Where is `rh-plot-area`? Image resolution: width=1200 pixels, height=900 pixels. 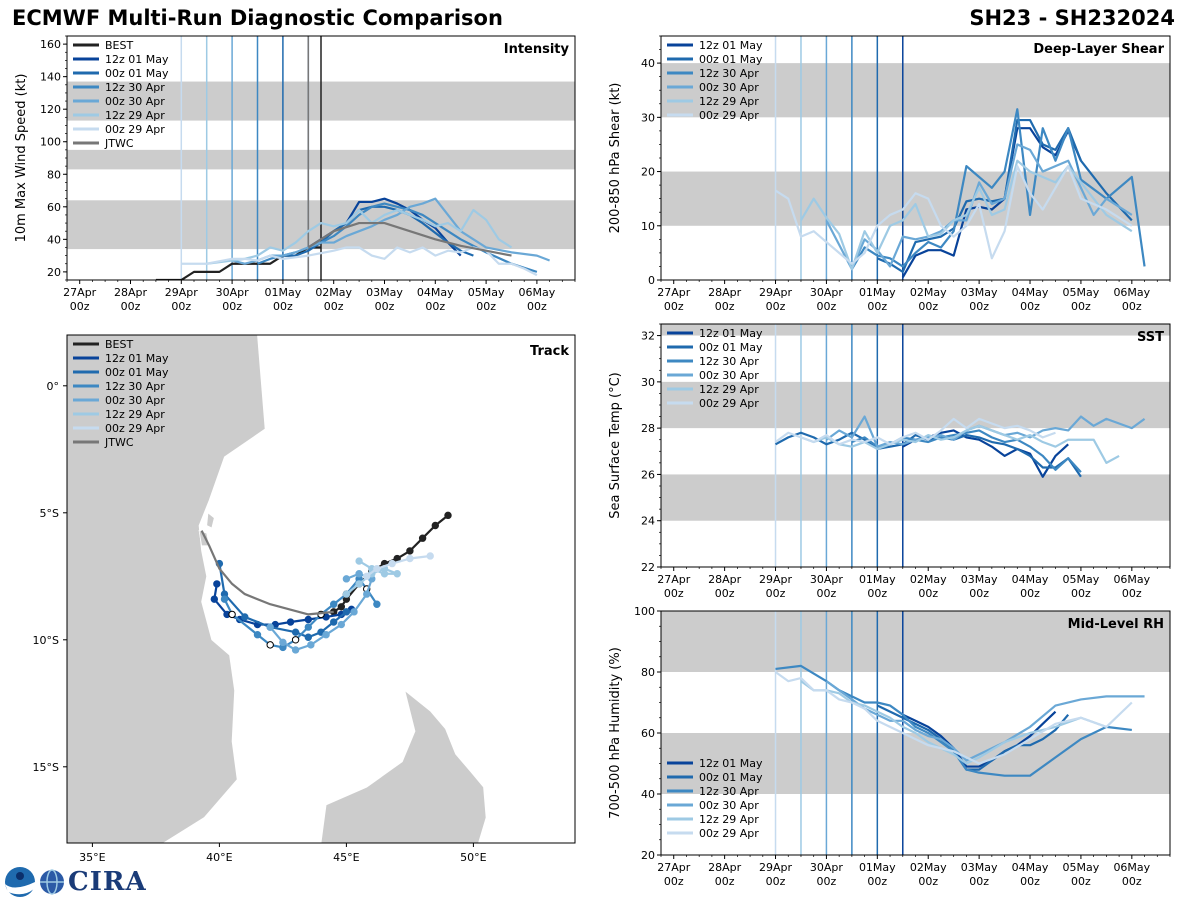 rh-plot-area is located at coordinates (915, 733).